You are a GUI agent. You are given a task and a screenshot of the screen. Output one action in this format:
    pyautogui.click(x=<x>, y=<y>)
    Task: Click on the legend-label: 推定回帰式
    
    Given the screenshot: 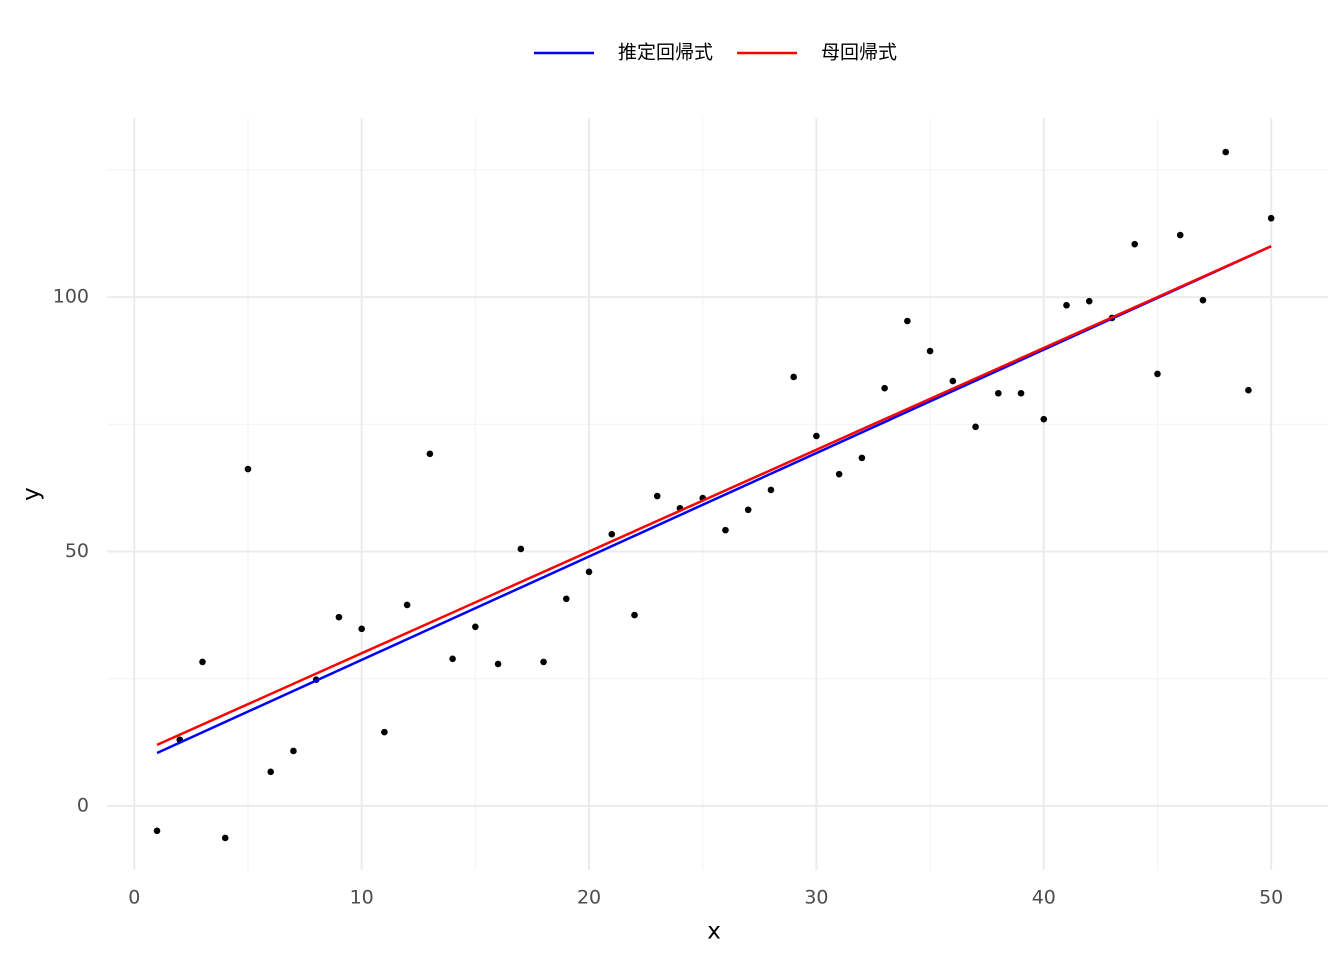 What is the action you would take?
    pyautogui.click(x=665, y=53)
    